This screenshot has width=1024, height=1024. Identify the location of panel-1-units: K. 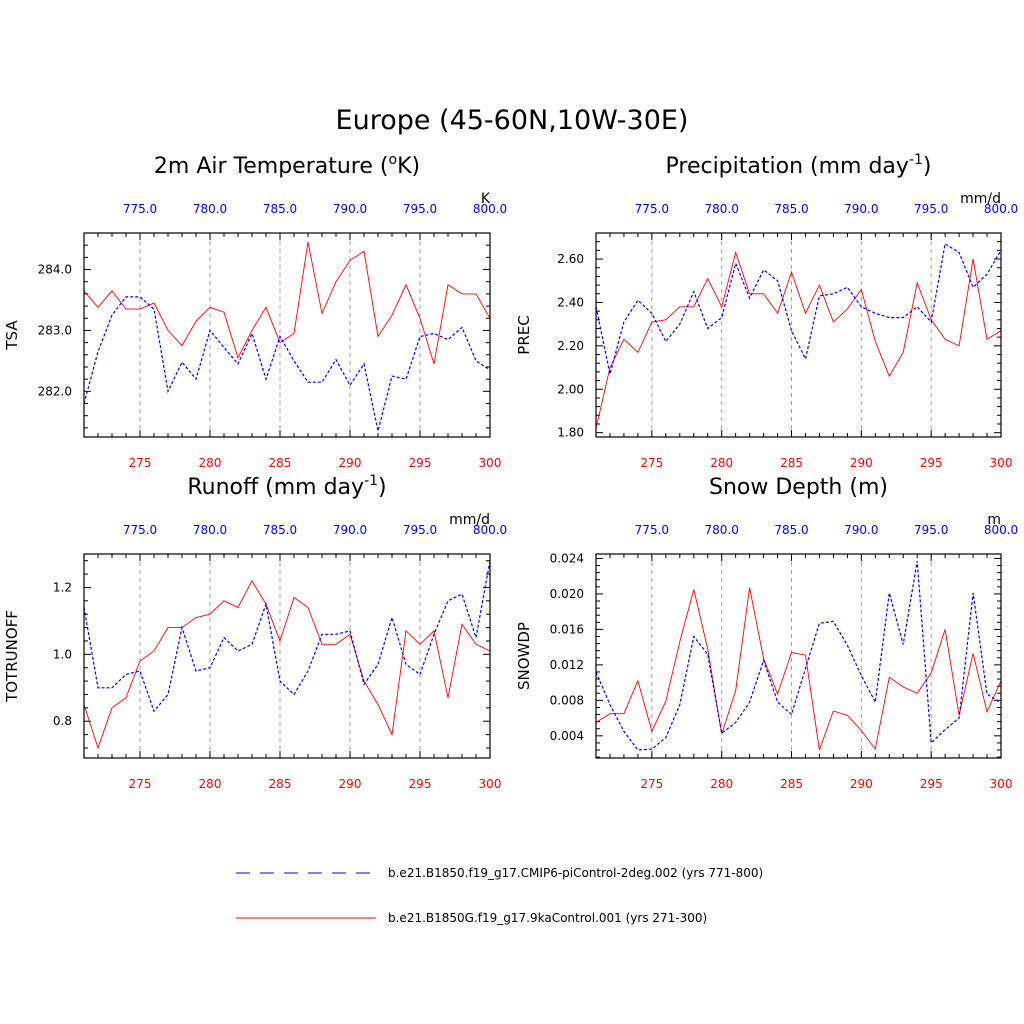
(486, 199).